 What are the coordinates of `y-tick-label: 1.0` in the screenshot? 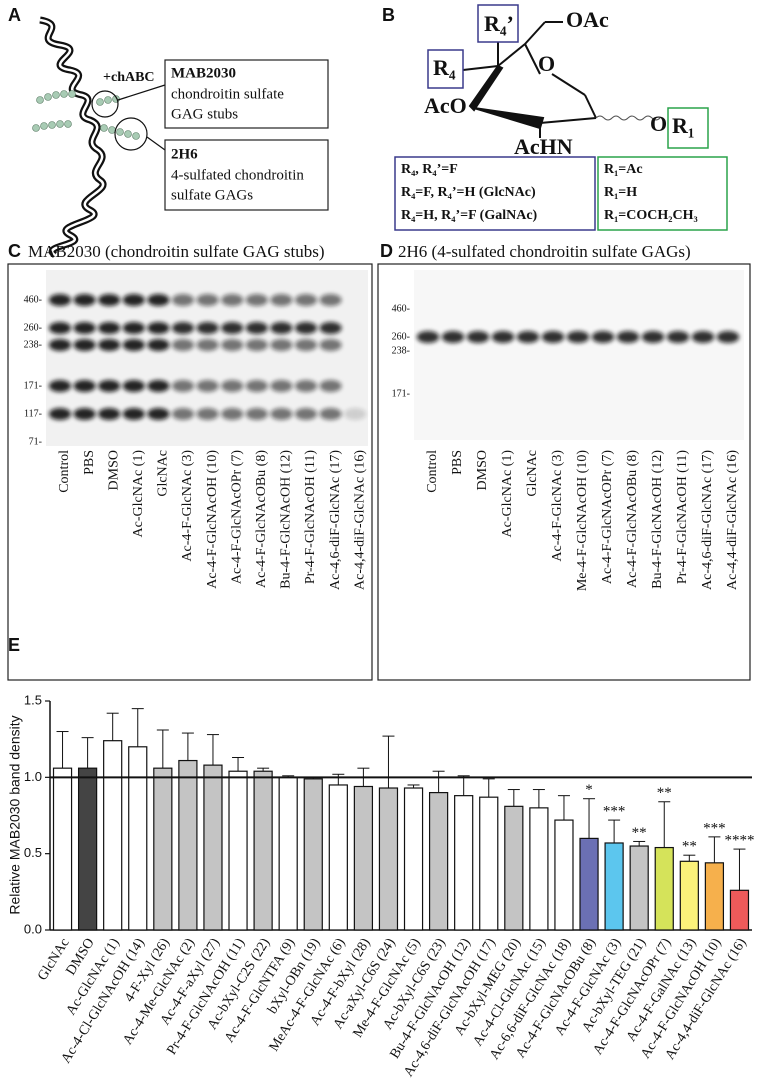 It's located at (33, 776).